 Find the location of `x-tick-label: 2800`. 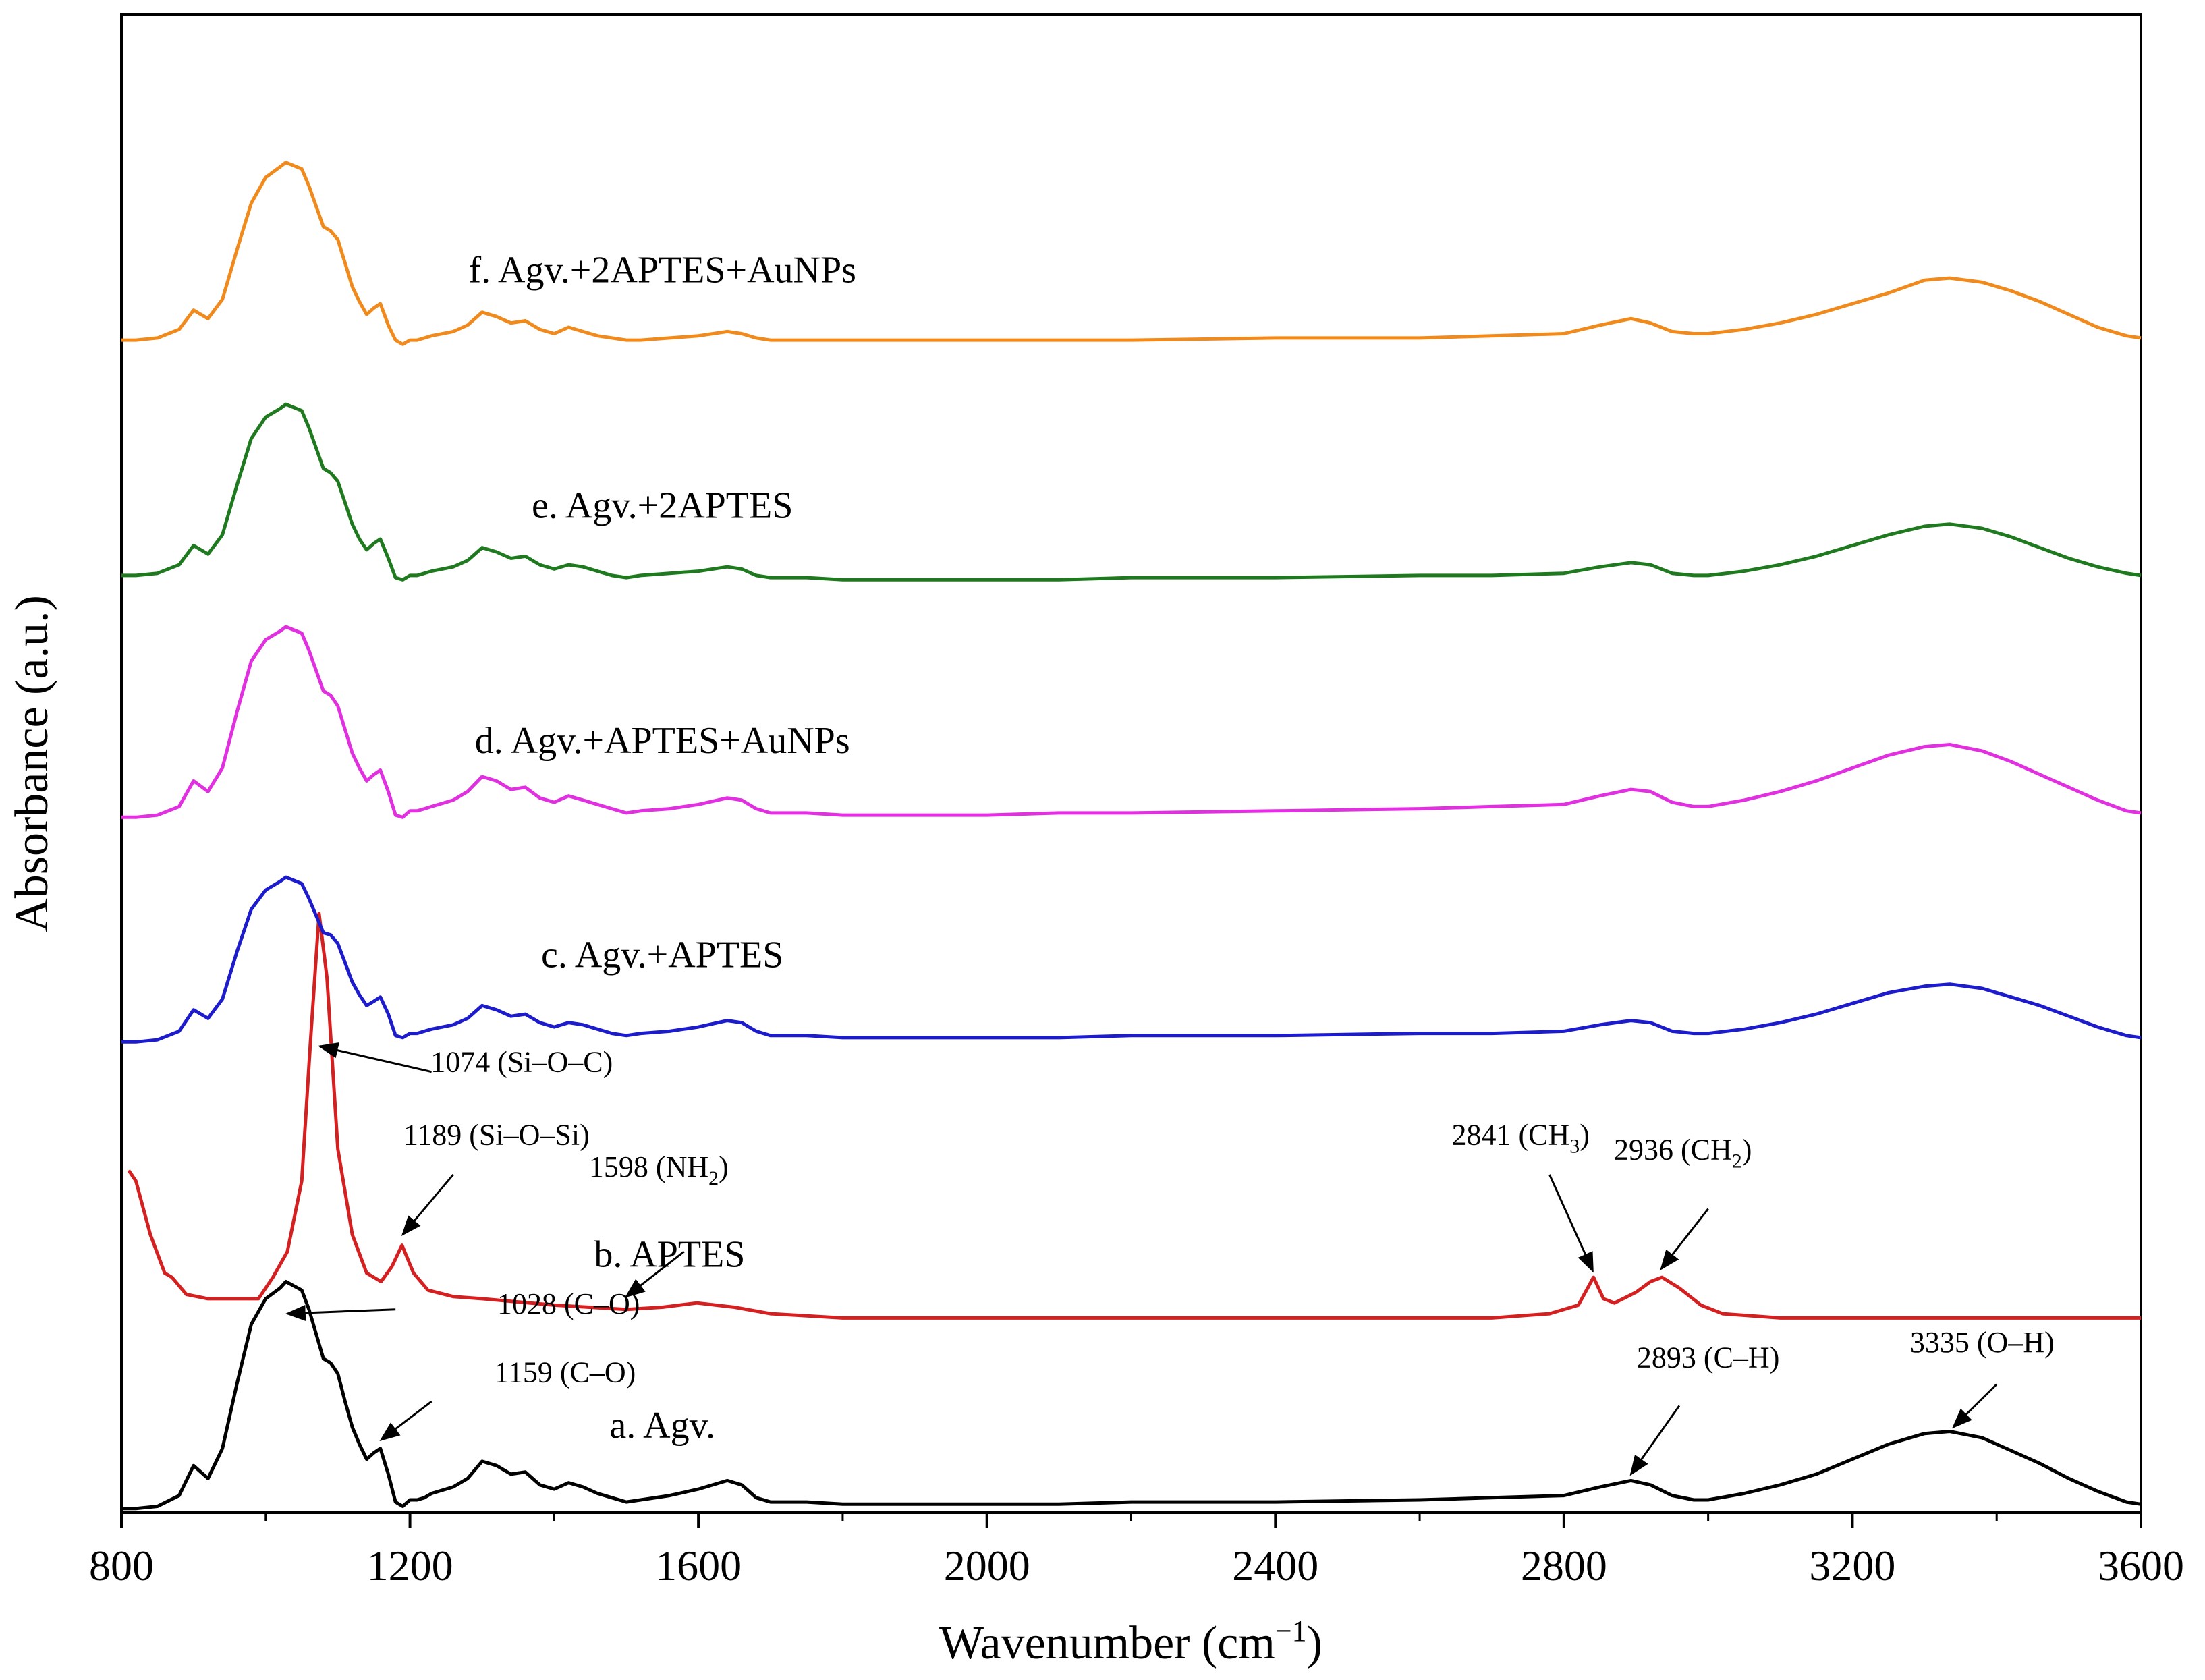

x-tick-label: 2800 is located at coordinates (1564, 1566).